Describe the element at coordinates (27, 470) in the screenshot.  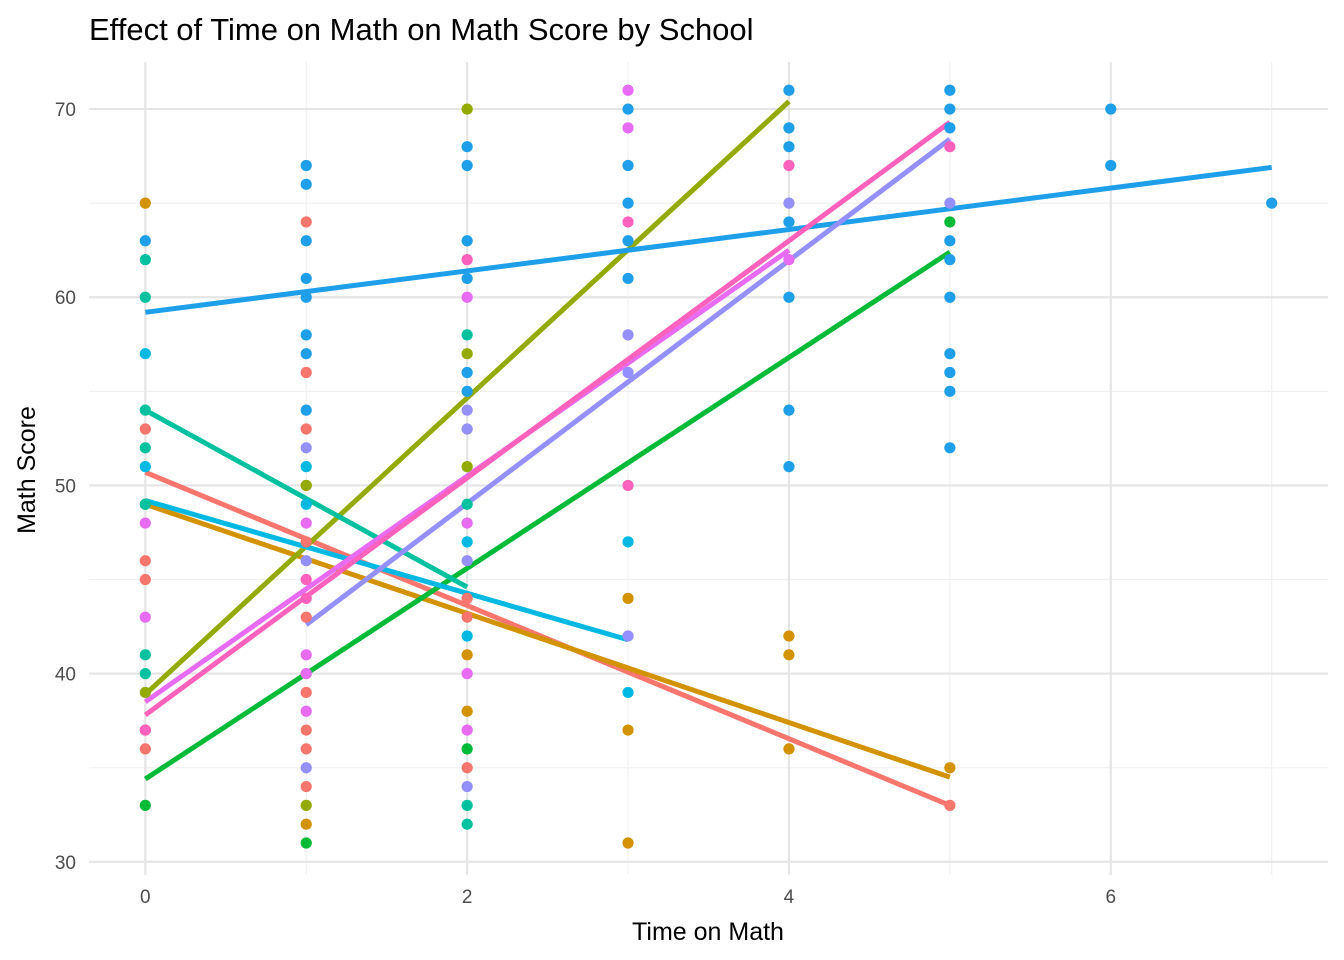
I see `y-axis-label: Math Score` at that location.